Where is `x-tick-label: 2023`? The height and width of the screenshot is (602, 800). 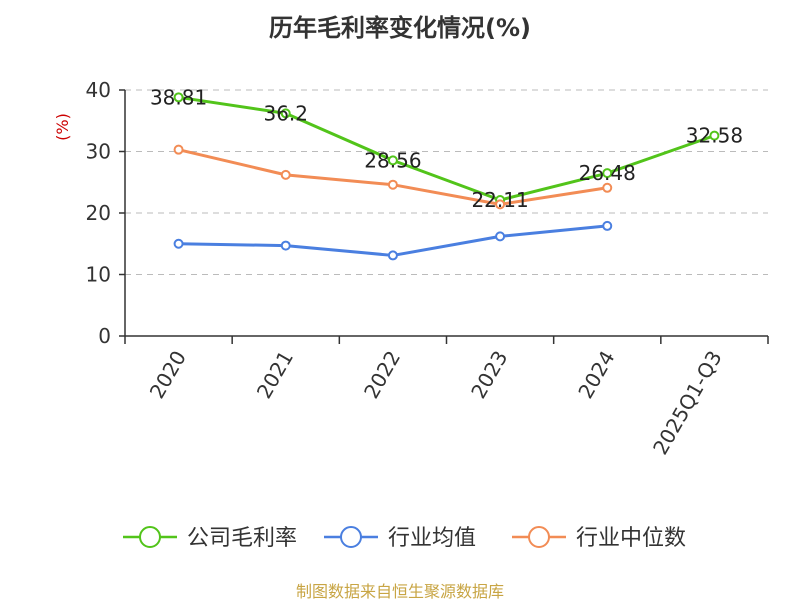 x-tick-label: 2023 is located at coordinates (489, 375).